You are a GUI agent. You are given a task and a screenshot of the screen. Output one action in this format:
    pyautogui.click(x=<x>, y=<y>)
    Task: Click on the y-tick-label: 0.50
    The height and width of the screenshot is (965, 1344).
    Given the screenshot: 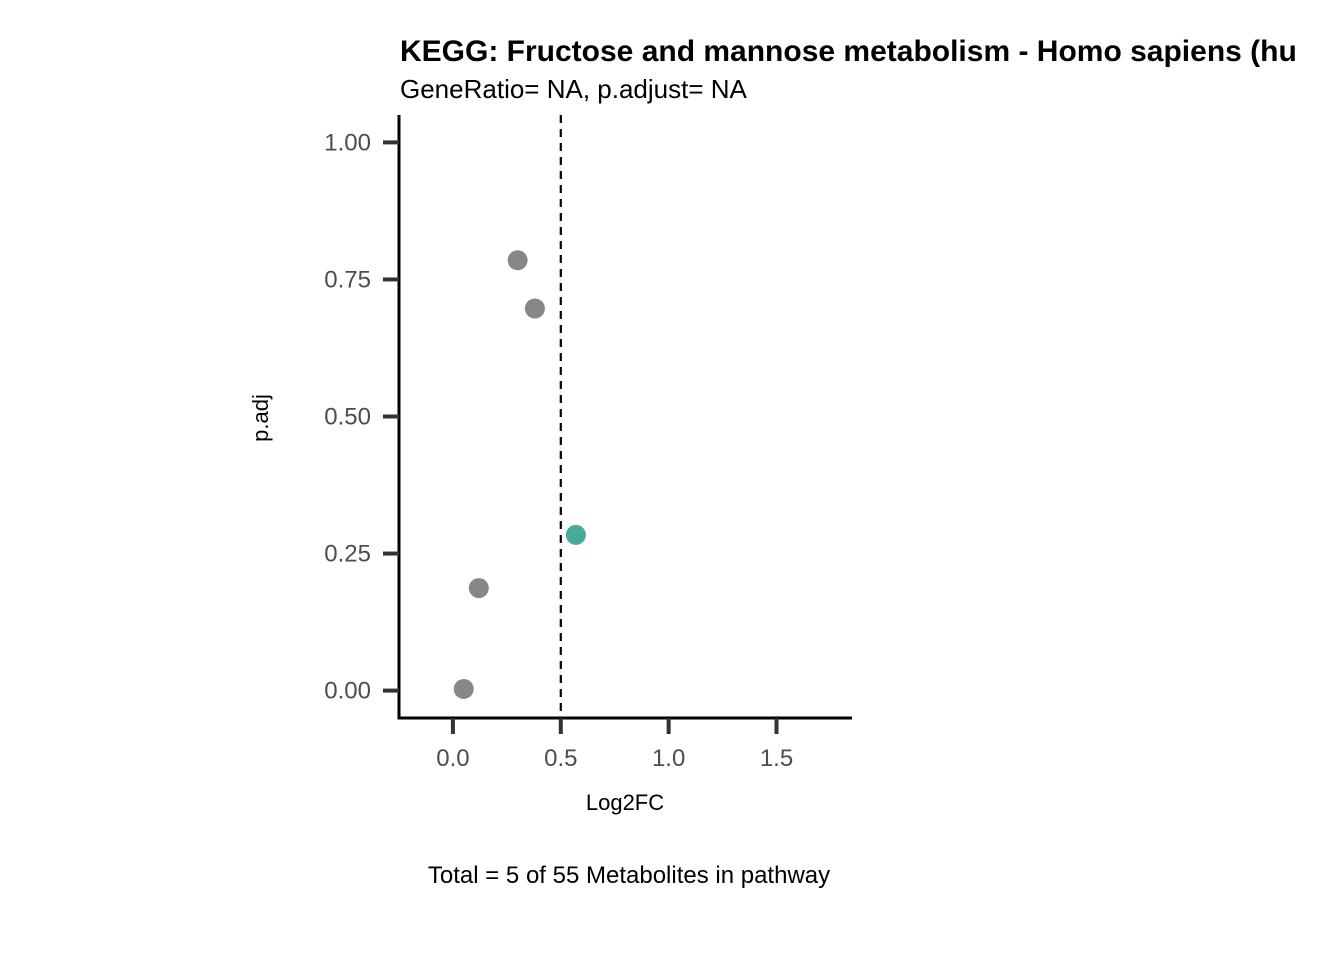 What is the action you would take?
    pyautogui.click(x=347, y=417)
    